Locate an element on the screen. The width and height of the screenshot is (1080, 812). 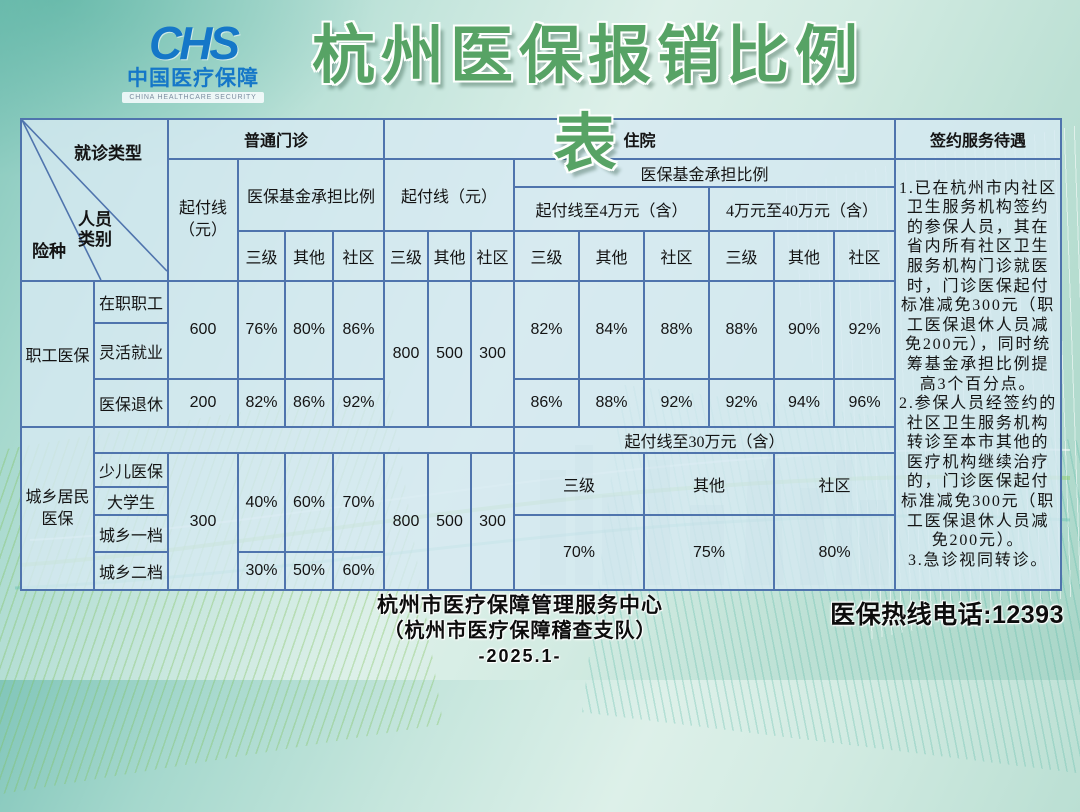
cell-res2-op-other: 50% is located at coordinates (309, 571).